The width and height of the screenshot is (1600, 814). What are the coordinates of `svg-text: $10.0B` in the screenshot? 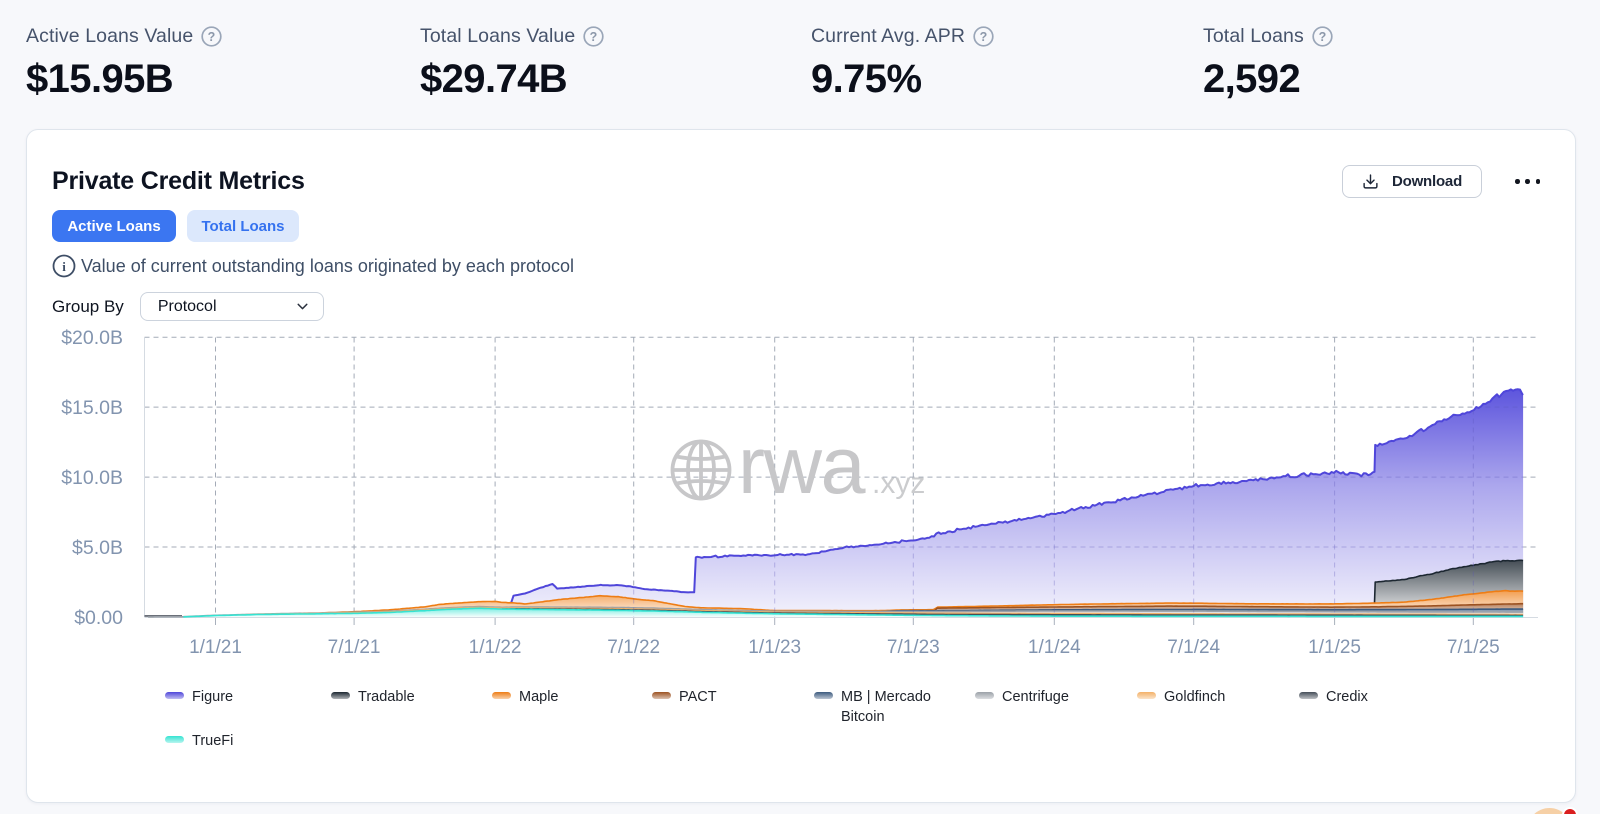 It's located at (92, 478).